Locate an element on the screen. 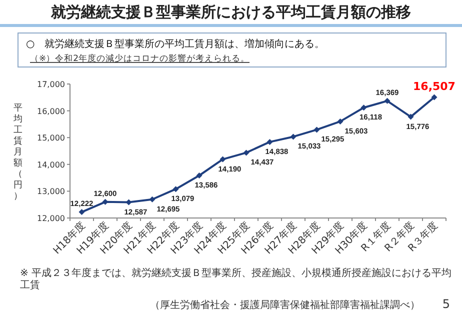  y-tick-label: 12,000 is located at coordinates (51, 218).